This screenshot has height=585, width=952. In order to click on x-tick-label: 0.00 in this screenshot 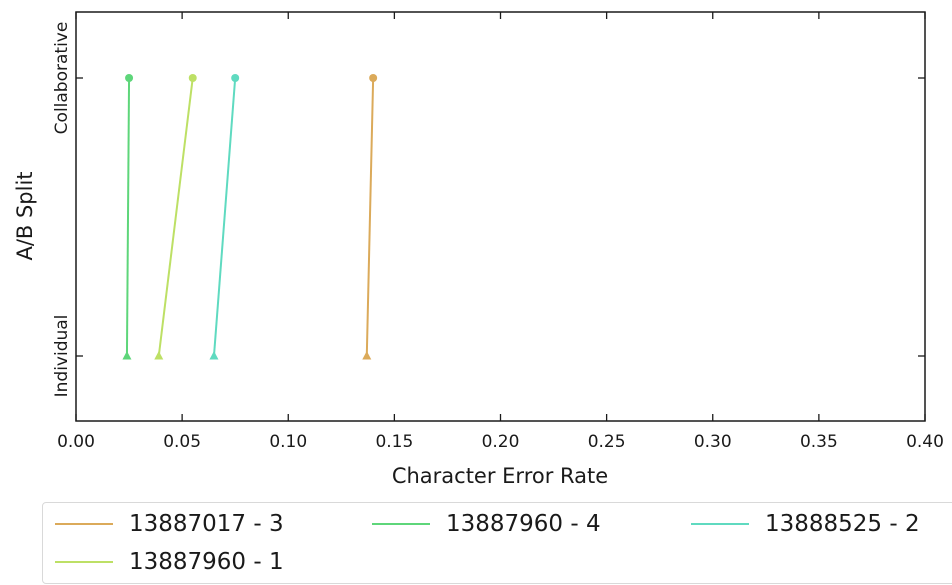, I will do `click(76, 442)`.